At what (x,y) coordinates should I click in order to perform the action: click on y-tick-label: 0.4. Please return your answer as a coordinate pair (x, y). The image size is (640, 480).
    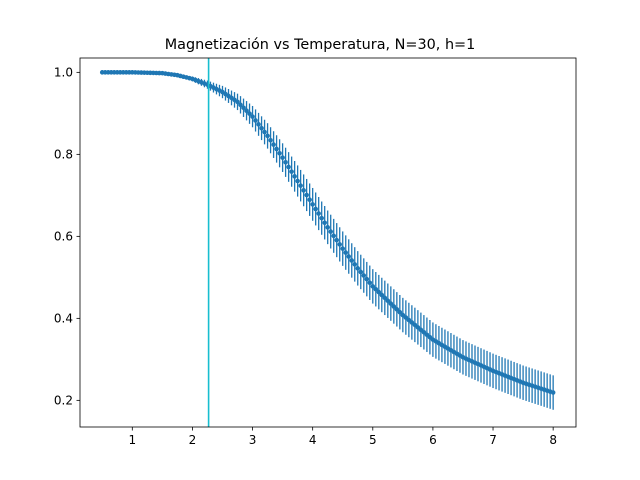
    Looking at the image, I should click on (63, 319).